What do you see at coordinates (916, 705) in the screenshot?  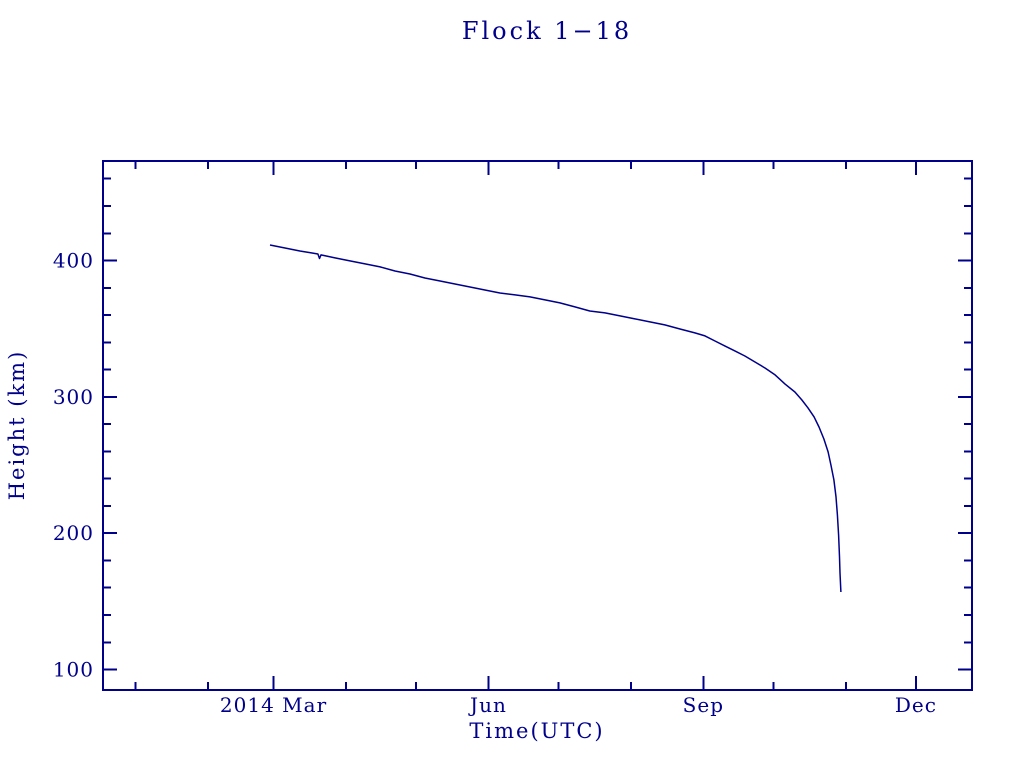 I see `x-tick-label: Dec` at bounding box center [916, 705].